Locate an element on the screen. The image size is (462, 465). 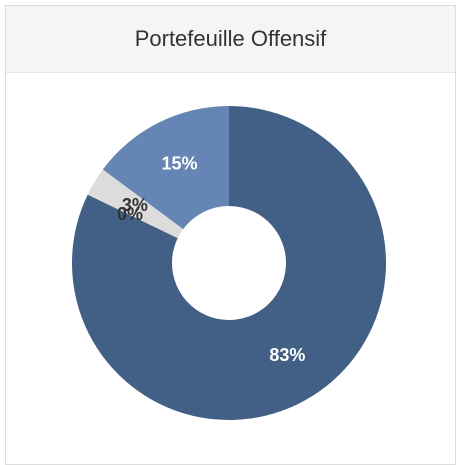
slice-label: 3% is located at coordinates (135, 205).